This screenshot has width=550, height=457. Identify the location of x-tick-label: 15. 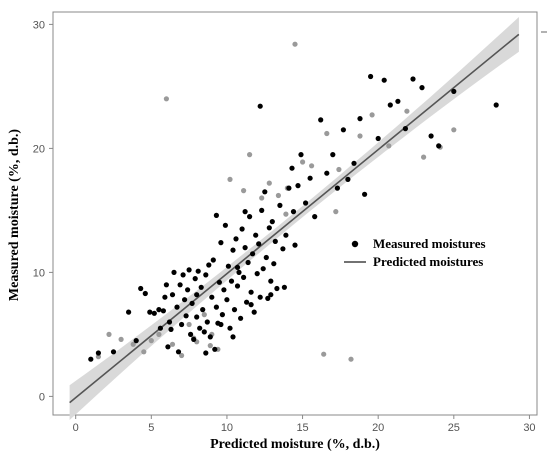
(302, 428).